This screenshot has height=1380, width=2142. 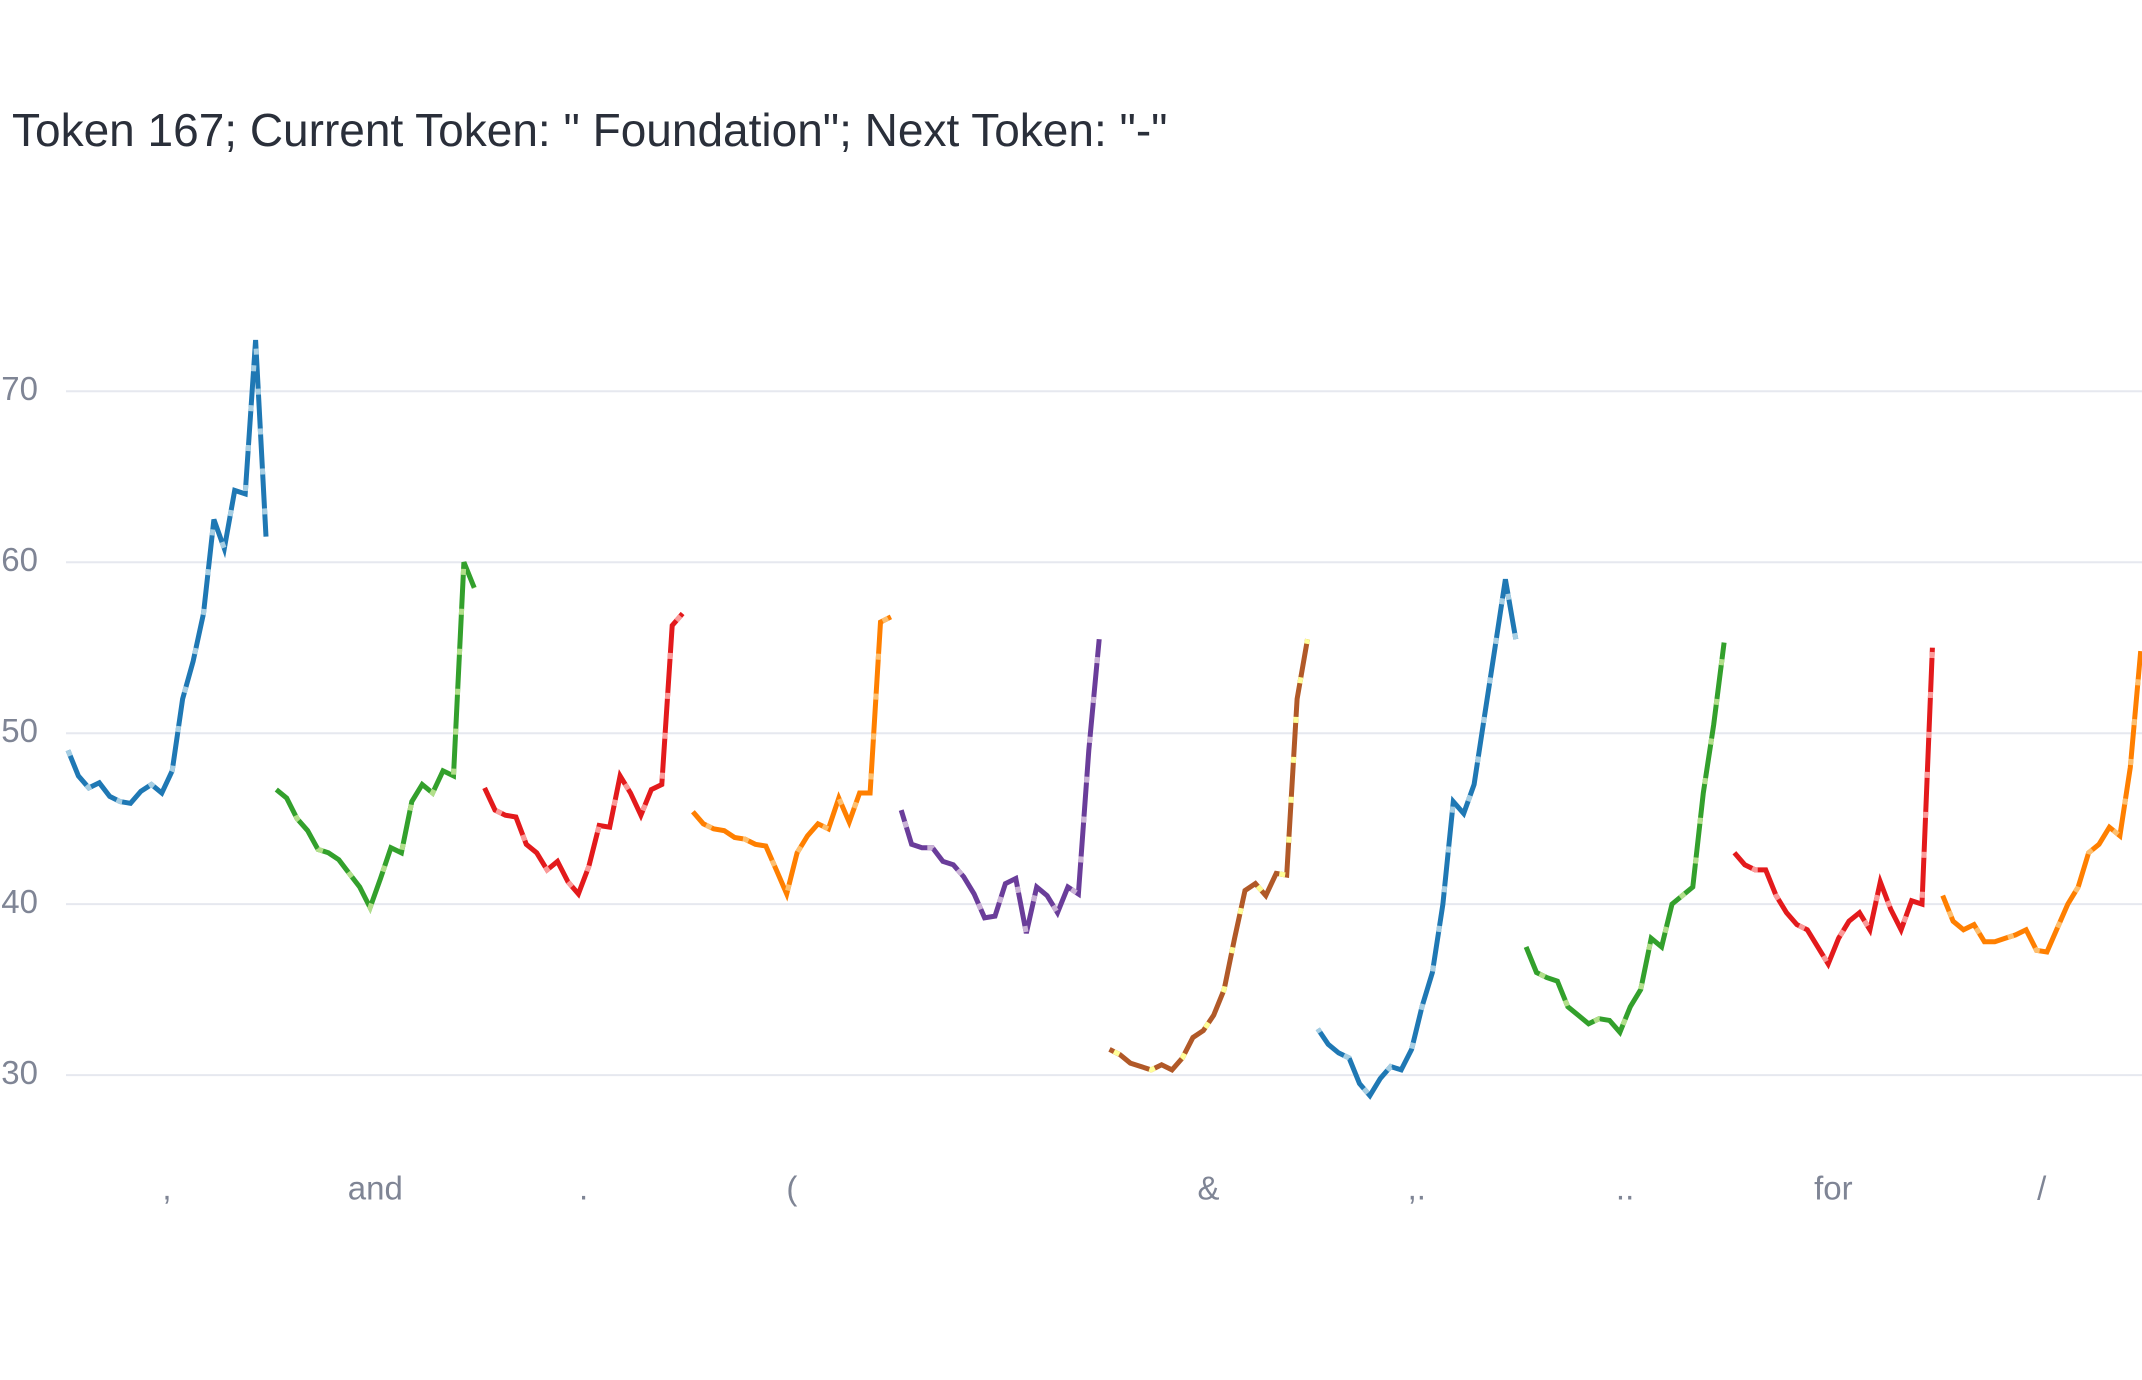 What do you see at coordinates (1208, 1188) in the screenshot?
I see `x-tick-label: &` at bounding box center [1208, 1188].